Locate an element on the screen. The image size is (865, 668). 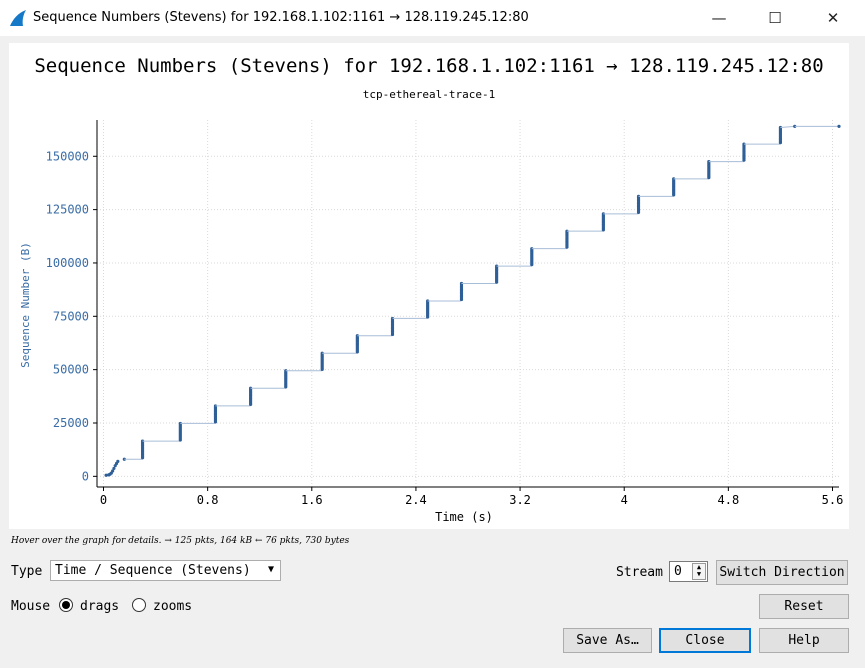
close-button: Close is located at coordinates (705, 640).